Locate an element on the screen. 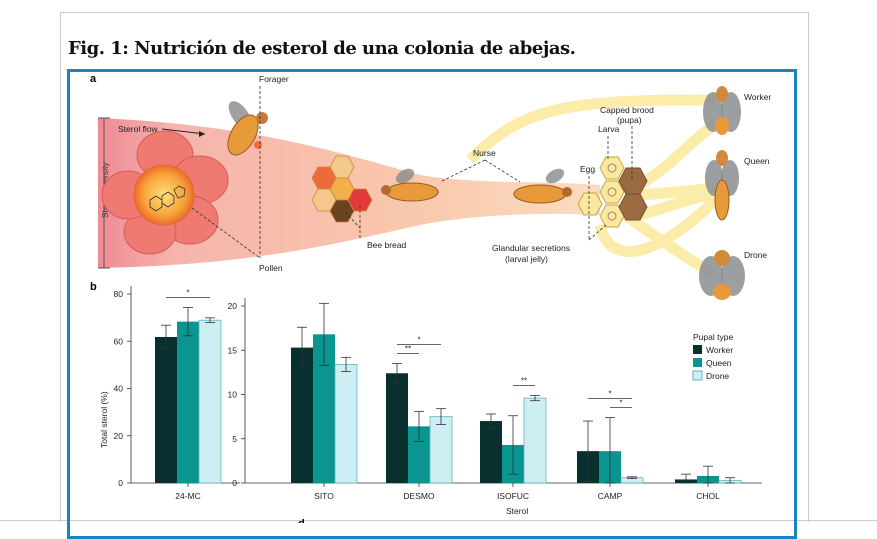  egg-label: Egg is located at coordinates (587, 169).